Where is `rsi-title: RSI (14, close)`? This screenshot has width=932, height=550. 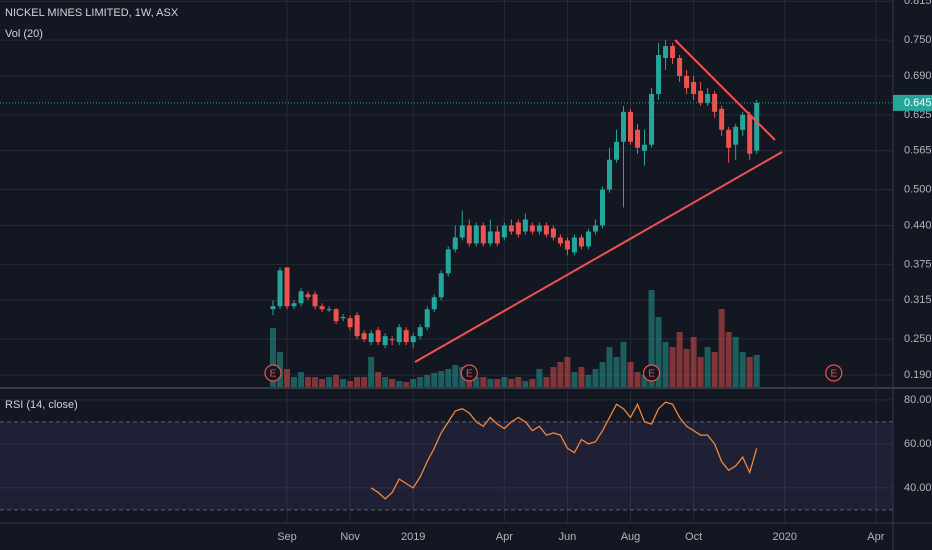
rsi-title: RSI (14, close) is located at coordinates (41, 405).